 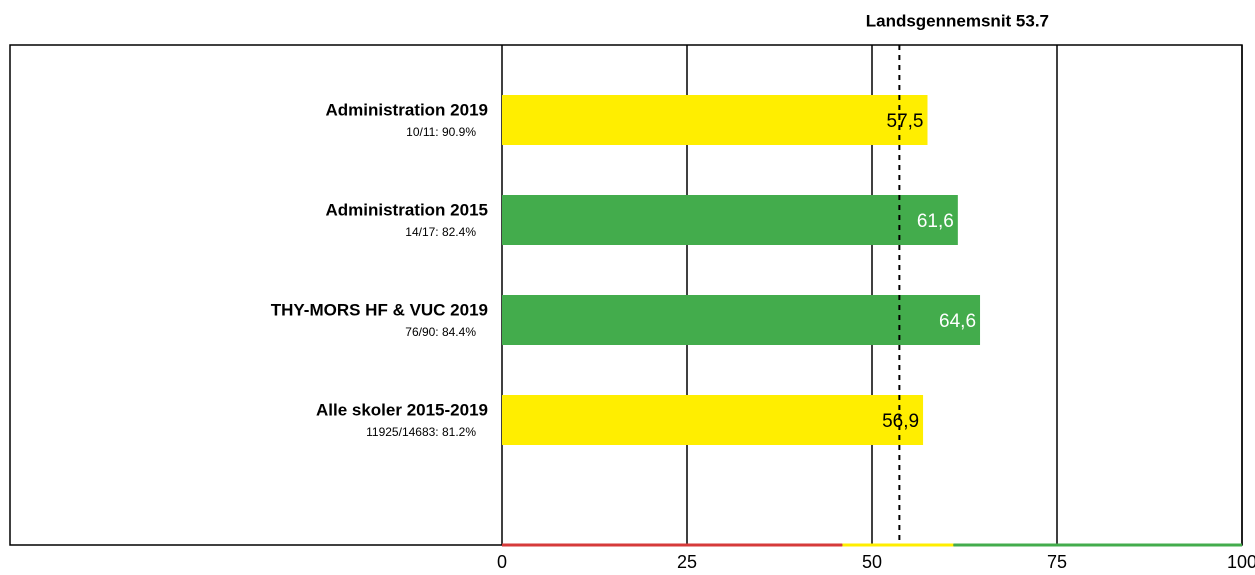 What do you see at coordinates (407, 209) in the screenshot?
I see `category-label: Administration 2015` at bounding box center [407, 209].